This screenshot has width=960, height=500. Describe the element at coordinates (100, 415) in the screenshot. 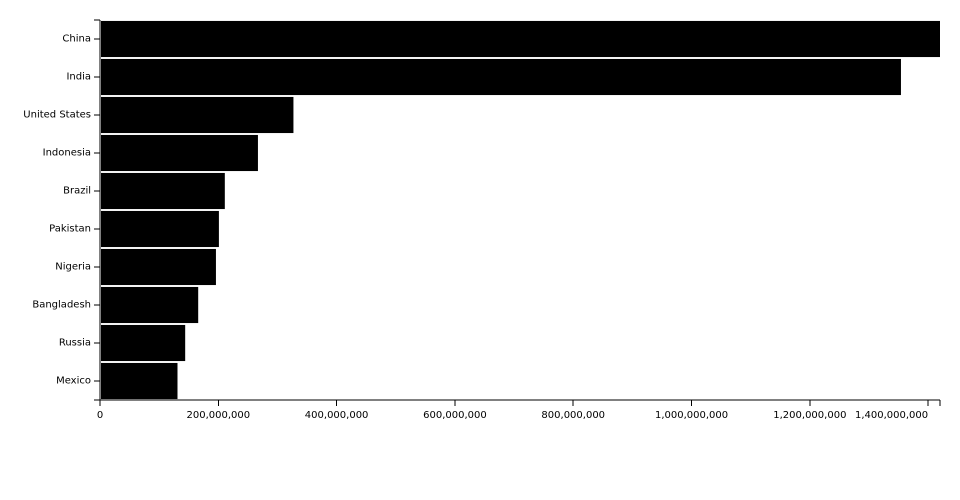

I see `x-tick-label: 0` at that location.